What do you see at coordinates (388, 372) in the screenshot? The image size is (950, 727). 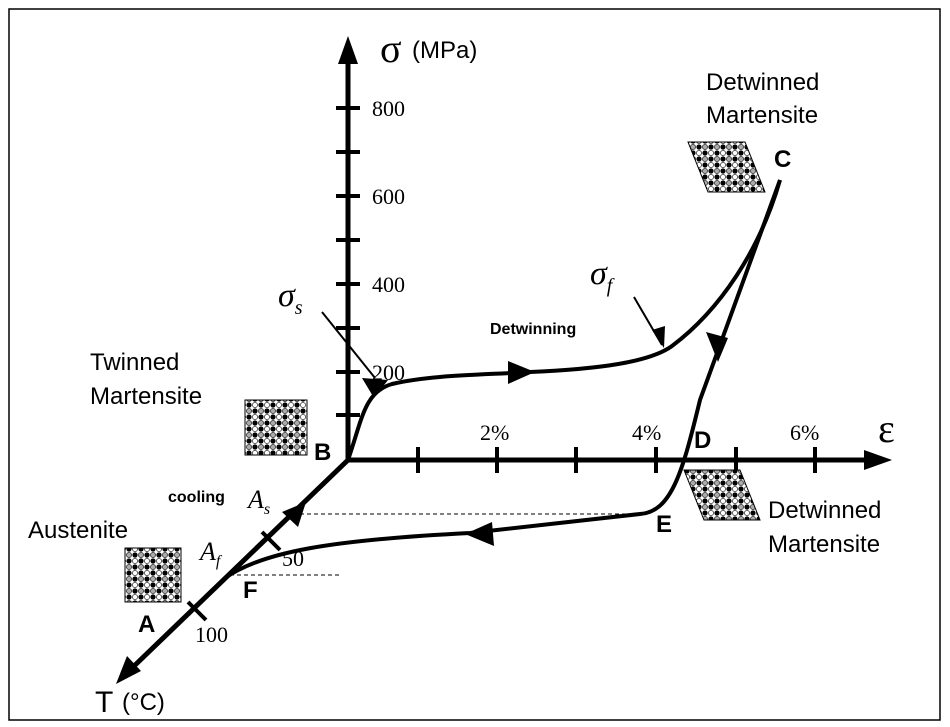 I see `tick-label: 200` at bounding box center [388, 372].